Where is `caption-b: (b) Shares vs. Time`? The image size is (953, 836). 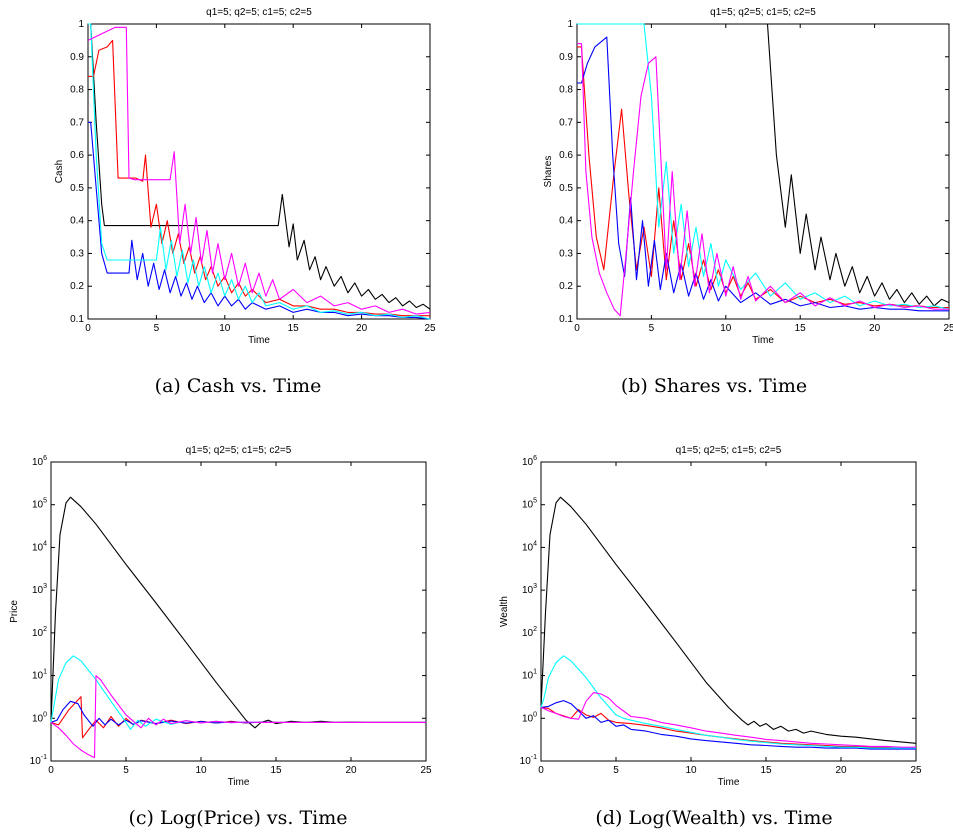
caption-b: (b) Shares vs. Time is located at coordinates (714, 386).